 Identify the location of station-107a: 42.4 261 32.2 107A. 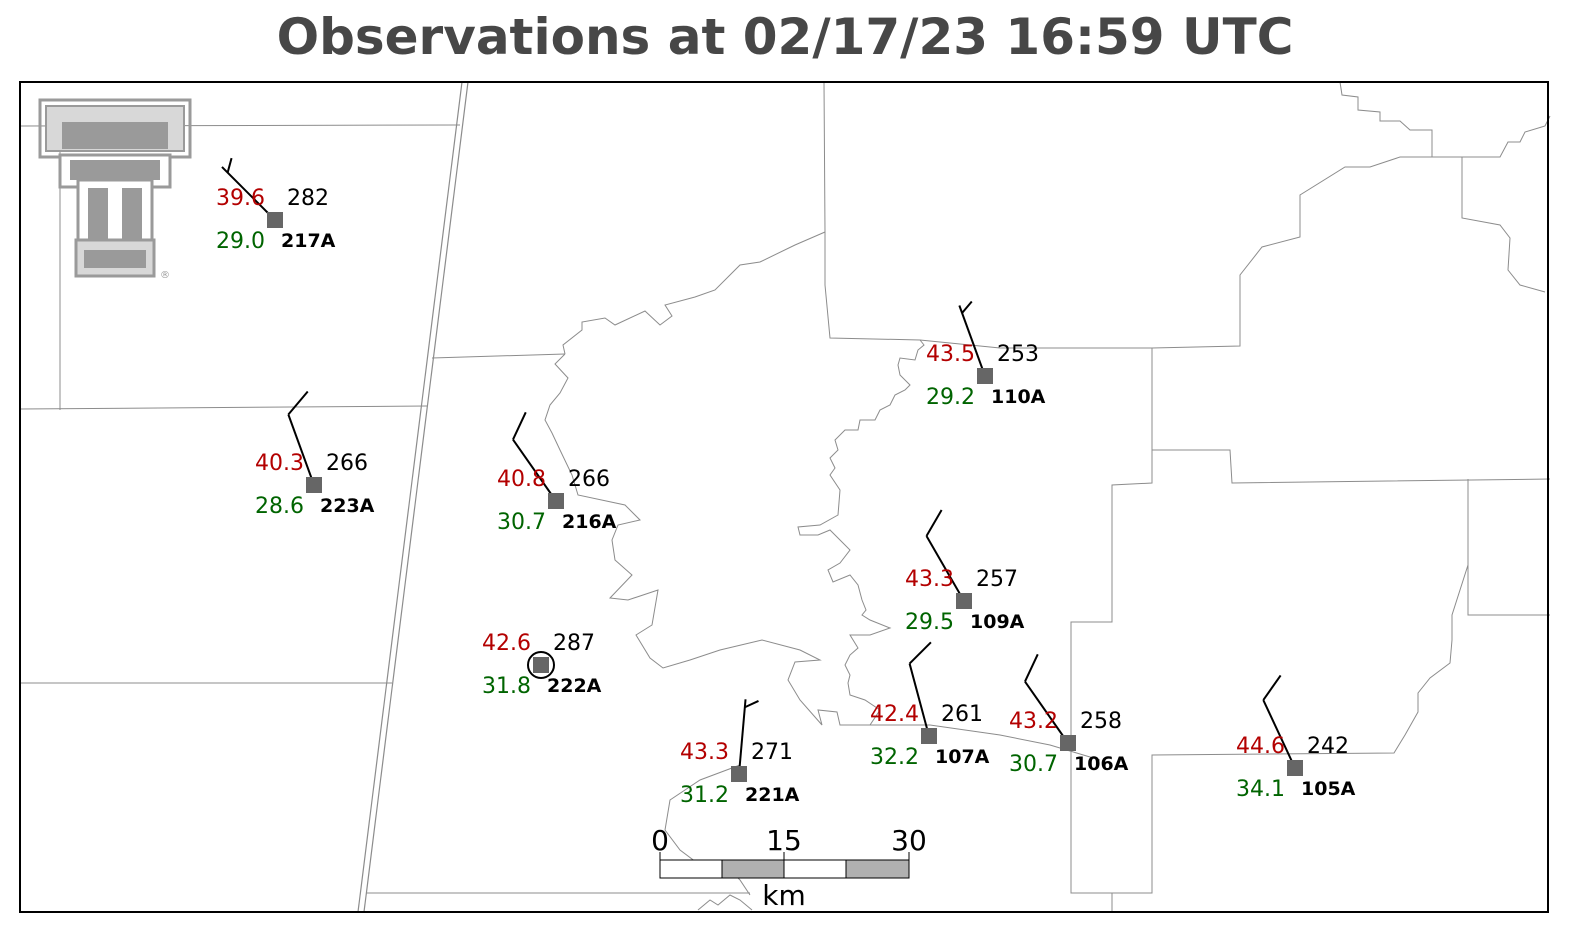
(930, 705).